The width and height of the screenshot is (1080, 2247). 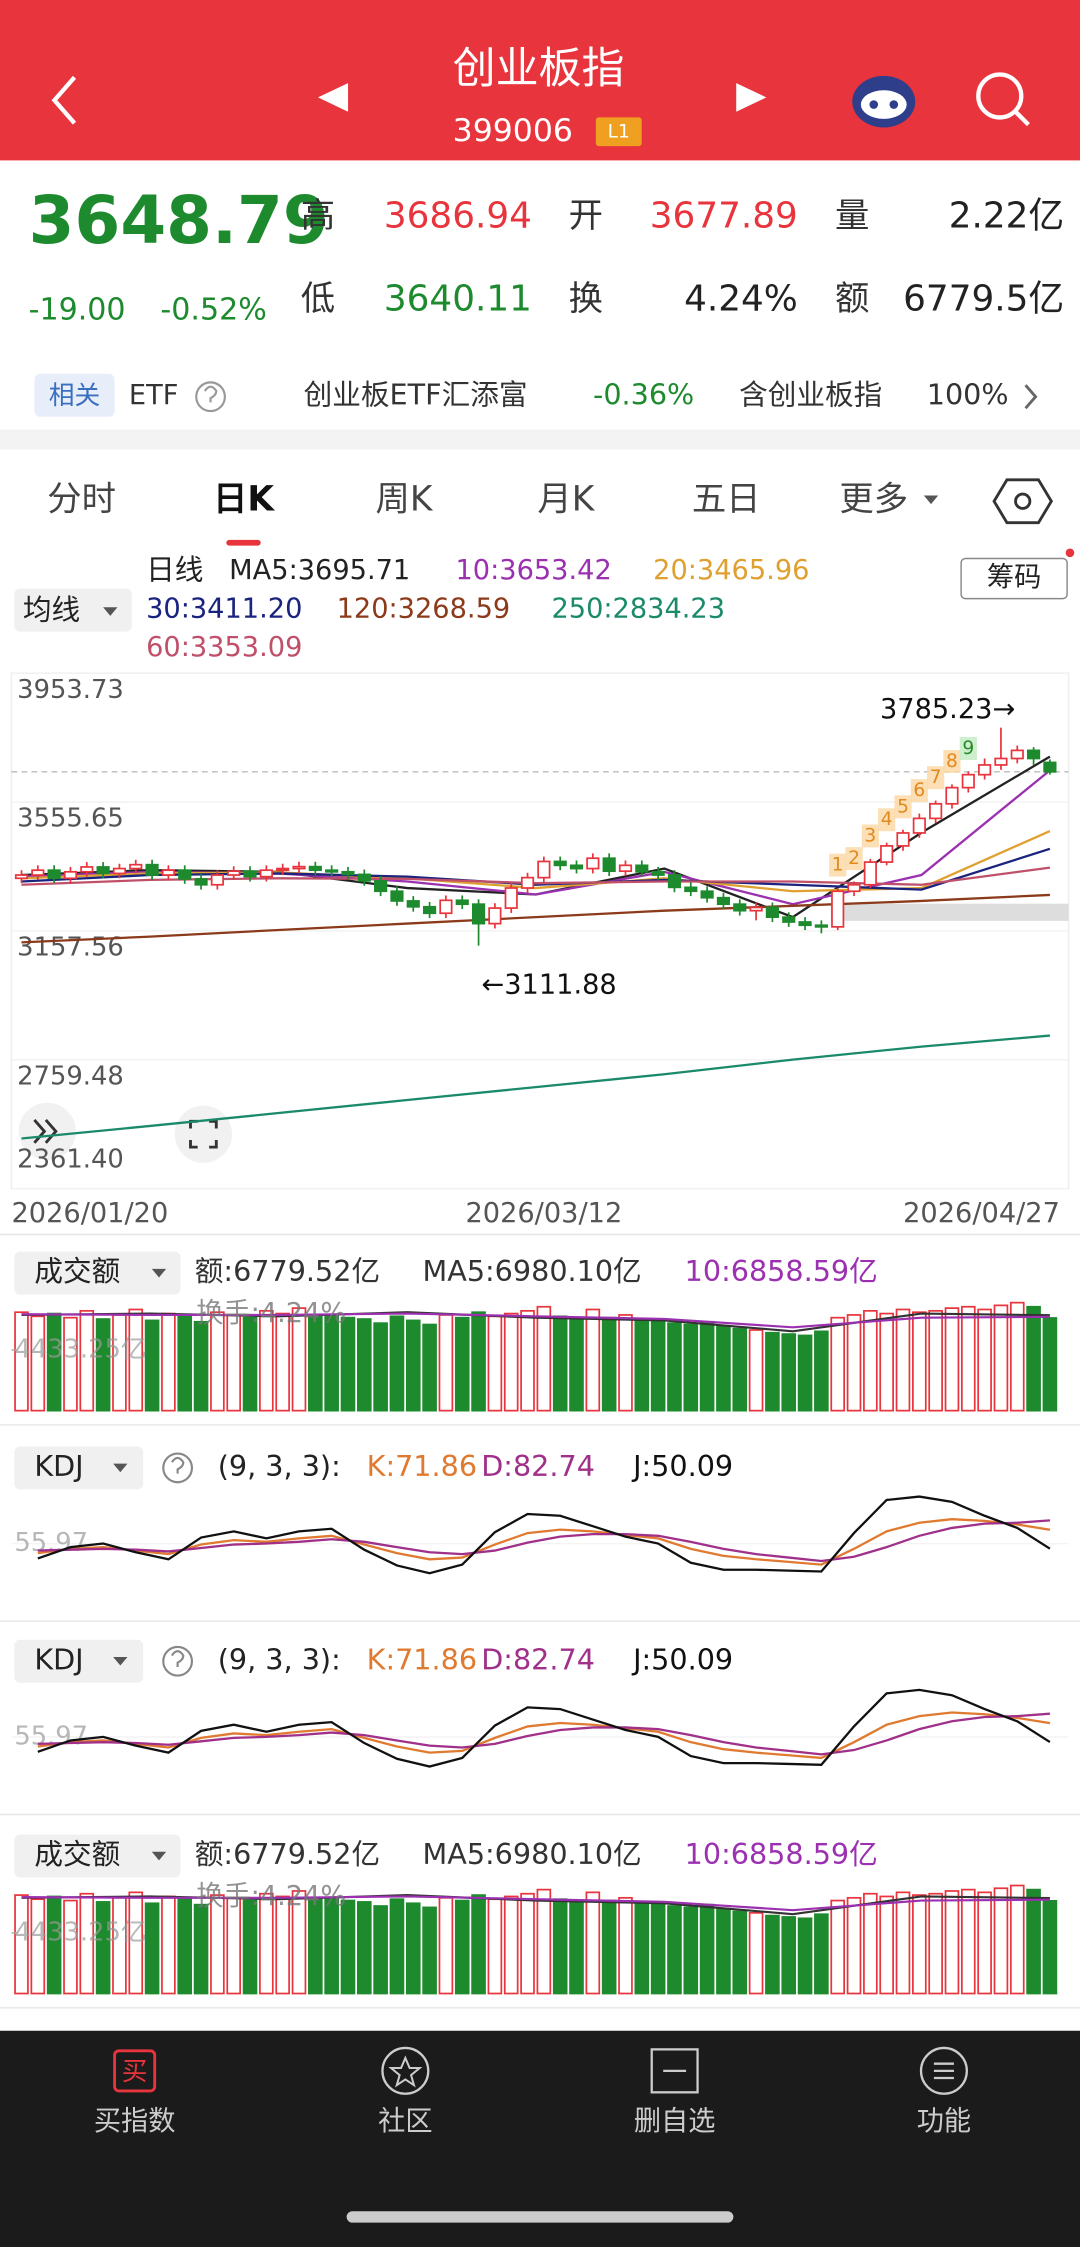 What do you see at coordinates (404, 500) in the screenshot?
I see `tab: 周K` at bounding box center [404, 500].